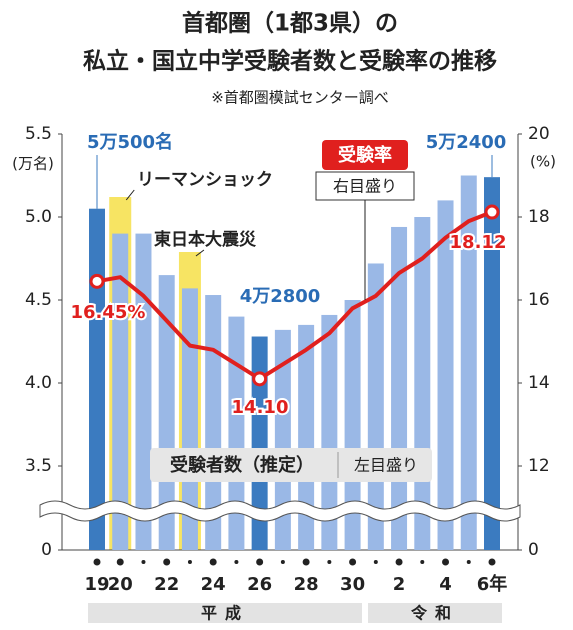  What do you see at coordinates (492, 584) in the screenshot?
I see `x-tick-label: 6年` at bounding box center [492, 584].